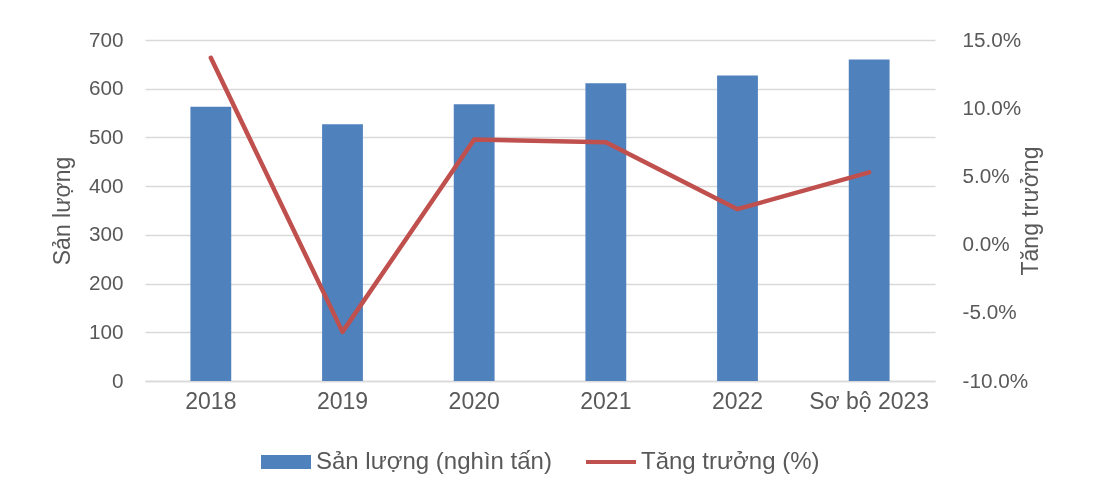 Image resolution: width=1097 pixels, height=495 pixels. Describe the element at coordinates (992, 107) in the screenshot. I see `y2-tick-label: 10.0%` at that location.